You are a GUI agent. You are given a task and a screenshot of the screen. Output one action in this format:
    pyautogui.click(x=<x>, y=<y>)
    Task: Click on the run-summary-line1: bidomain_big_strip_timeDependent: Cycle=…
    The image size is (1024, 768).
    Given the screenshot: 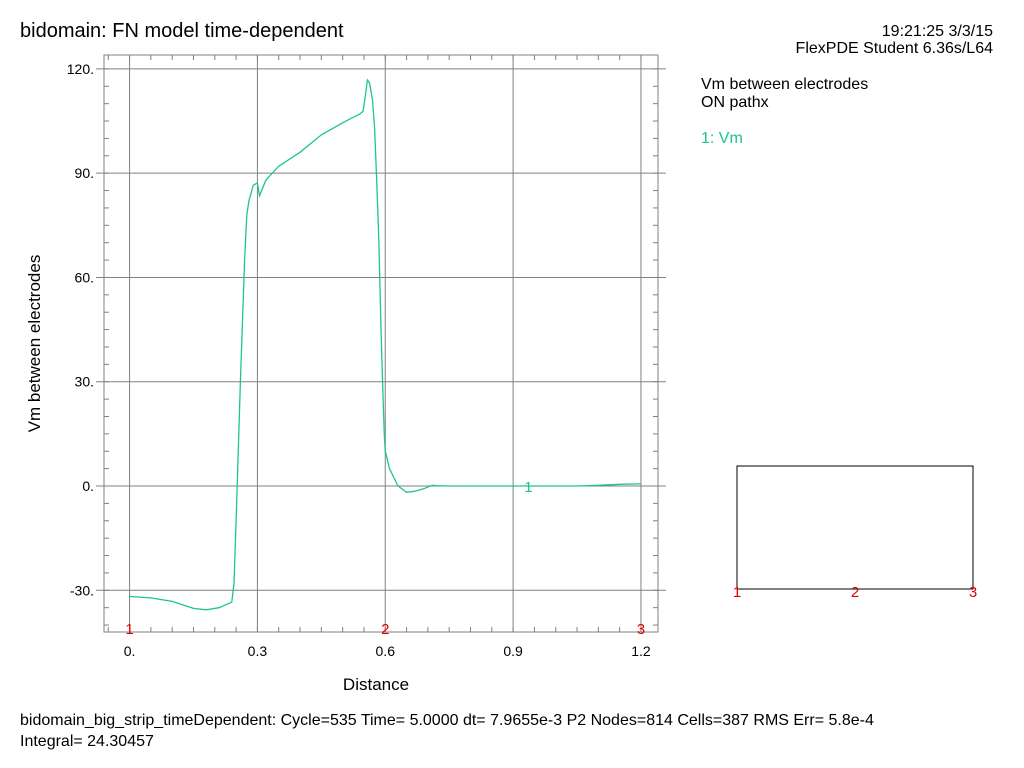 What is the action you would take?
    pyautogui.click(x=447, y=720)
    